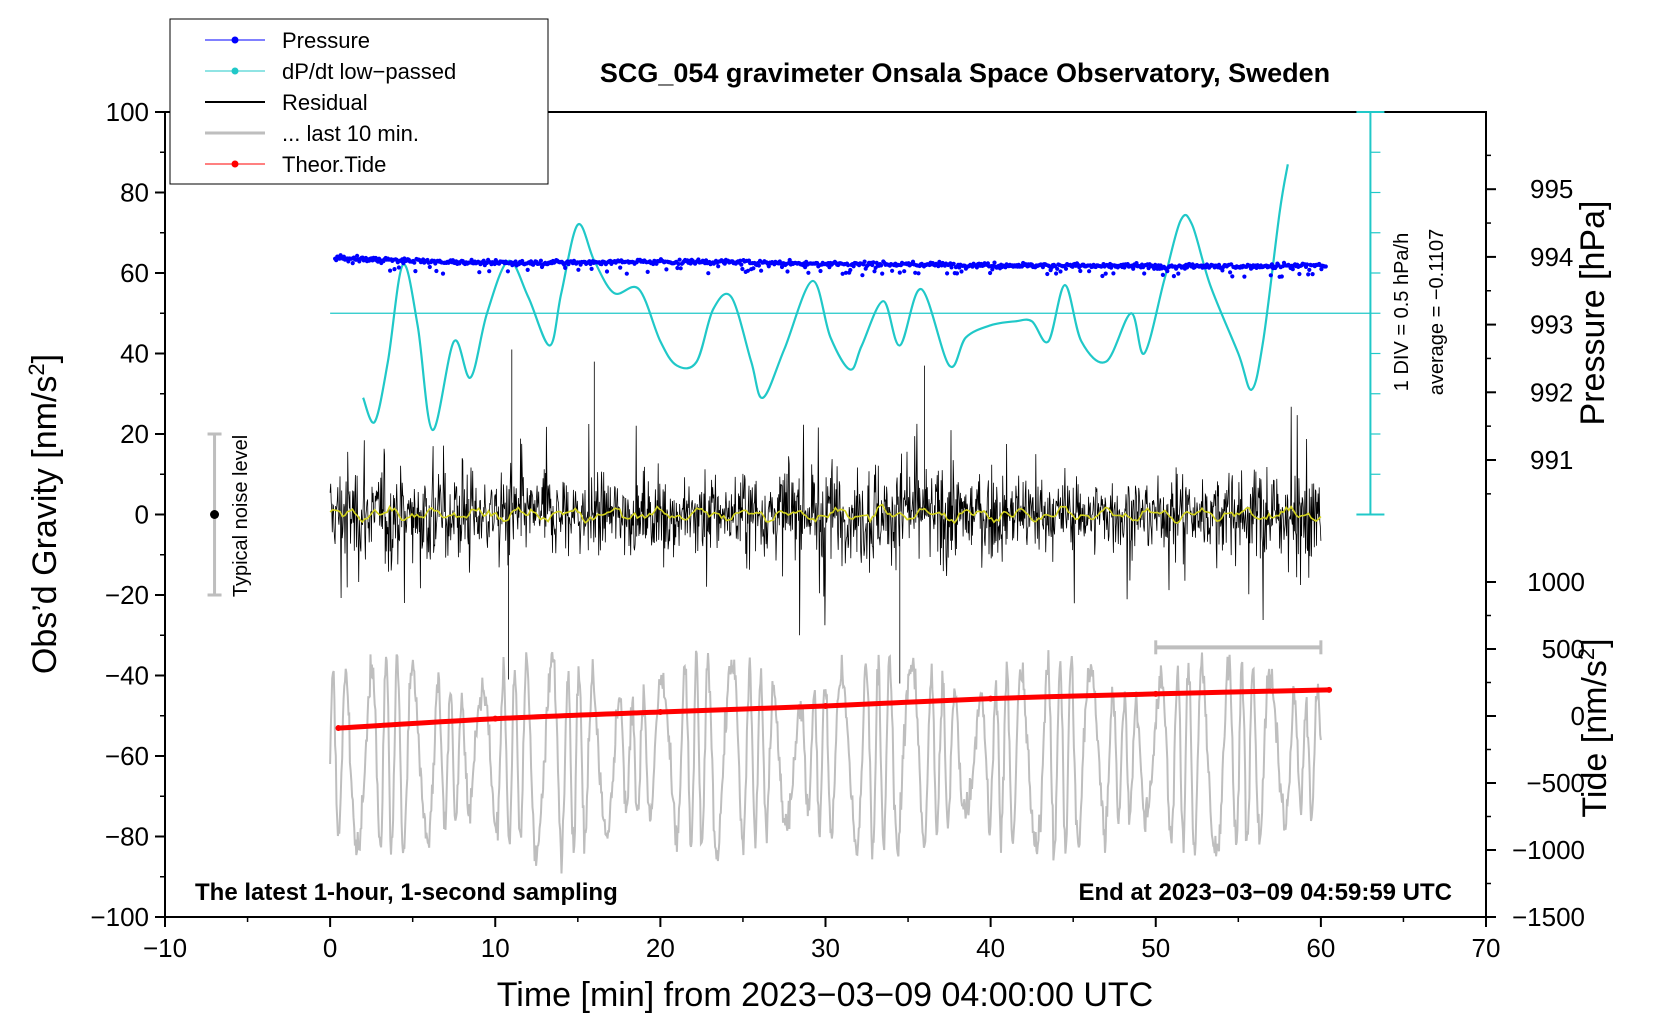 The image size is (1660, 1020). I want to click on y-tick-label: 20, so click(134, 434).